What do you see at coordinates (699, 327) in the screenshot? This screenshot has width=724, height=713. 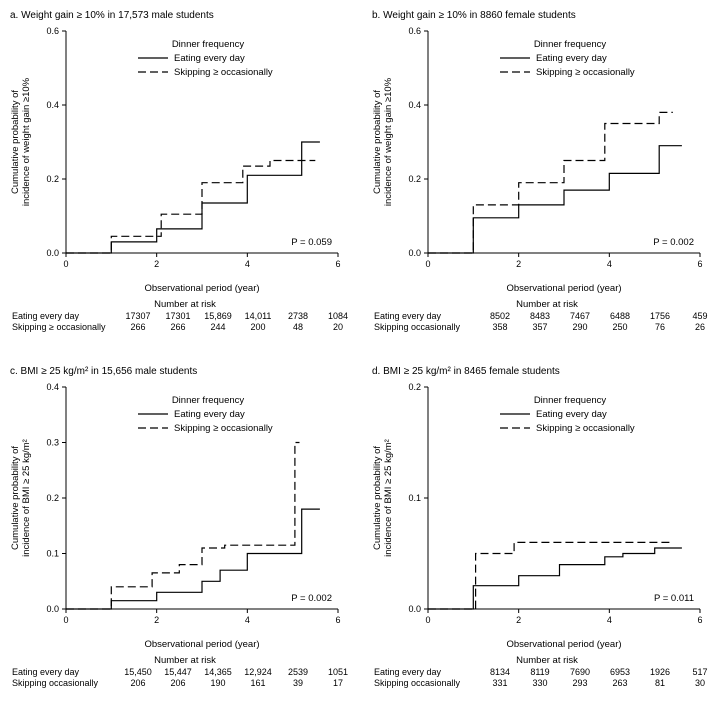 I see `risk-value: 26` at bounding box center [699, 327].